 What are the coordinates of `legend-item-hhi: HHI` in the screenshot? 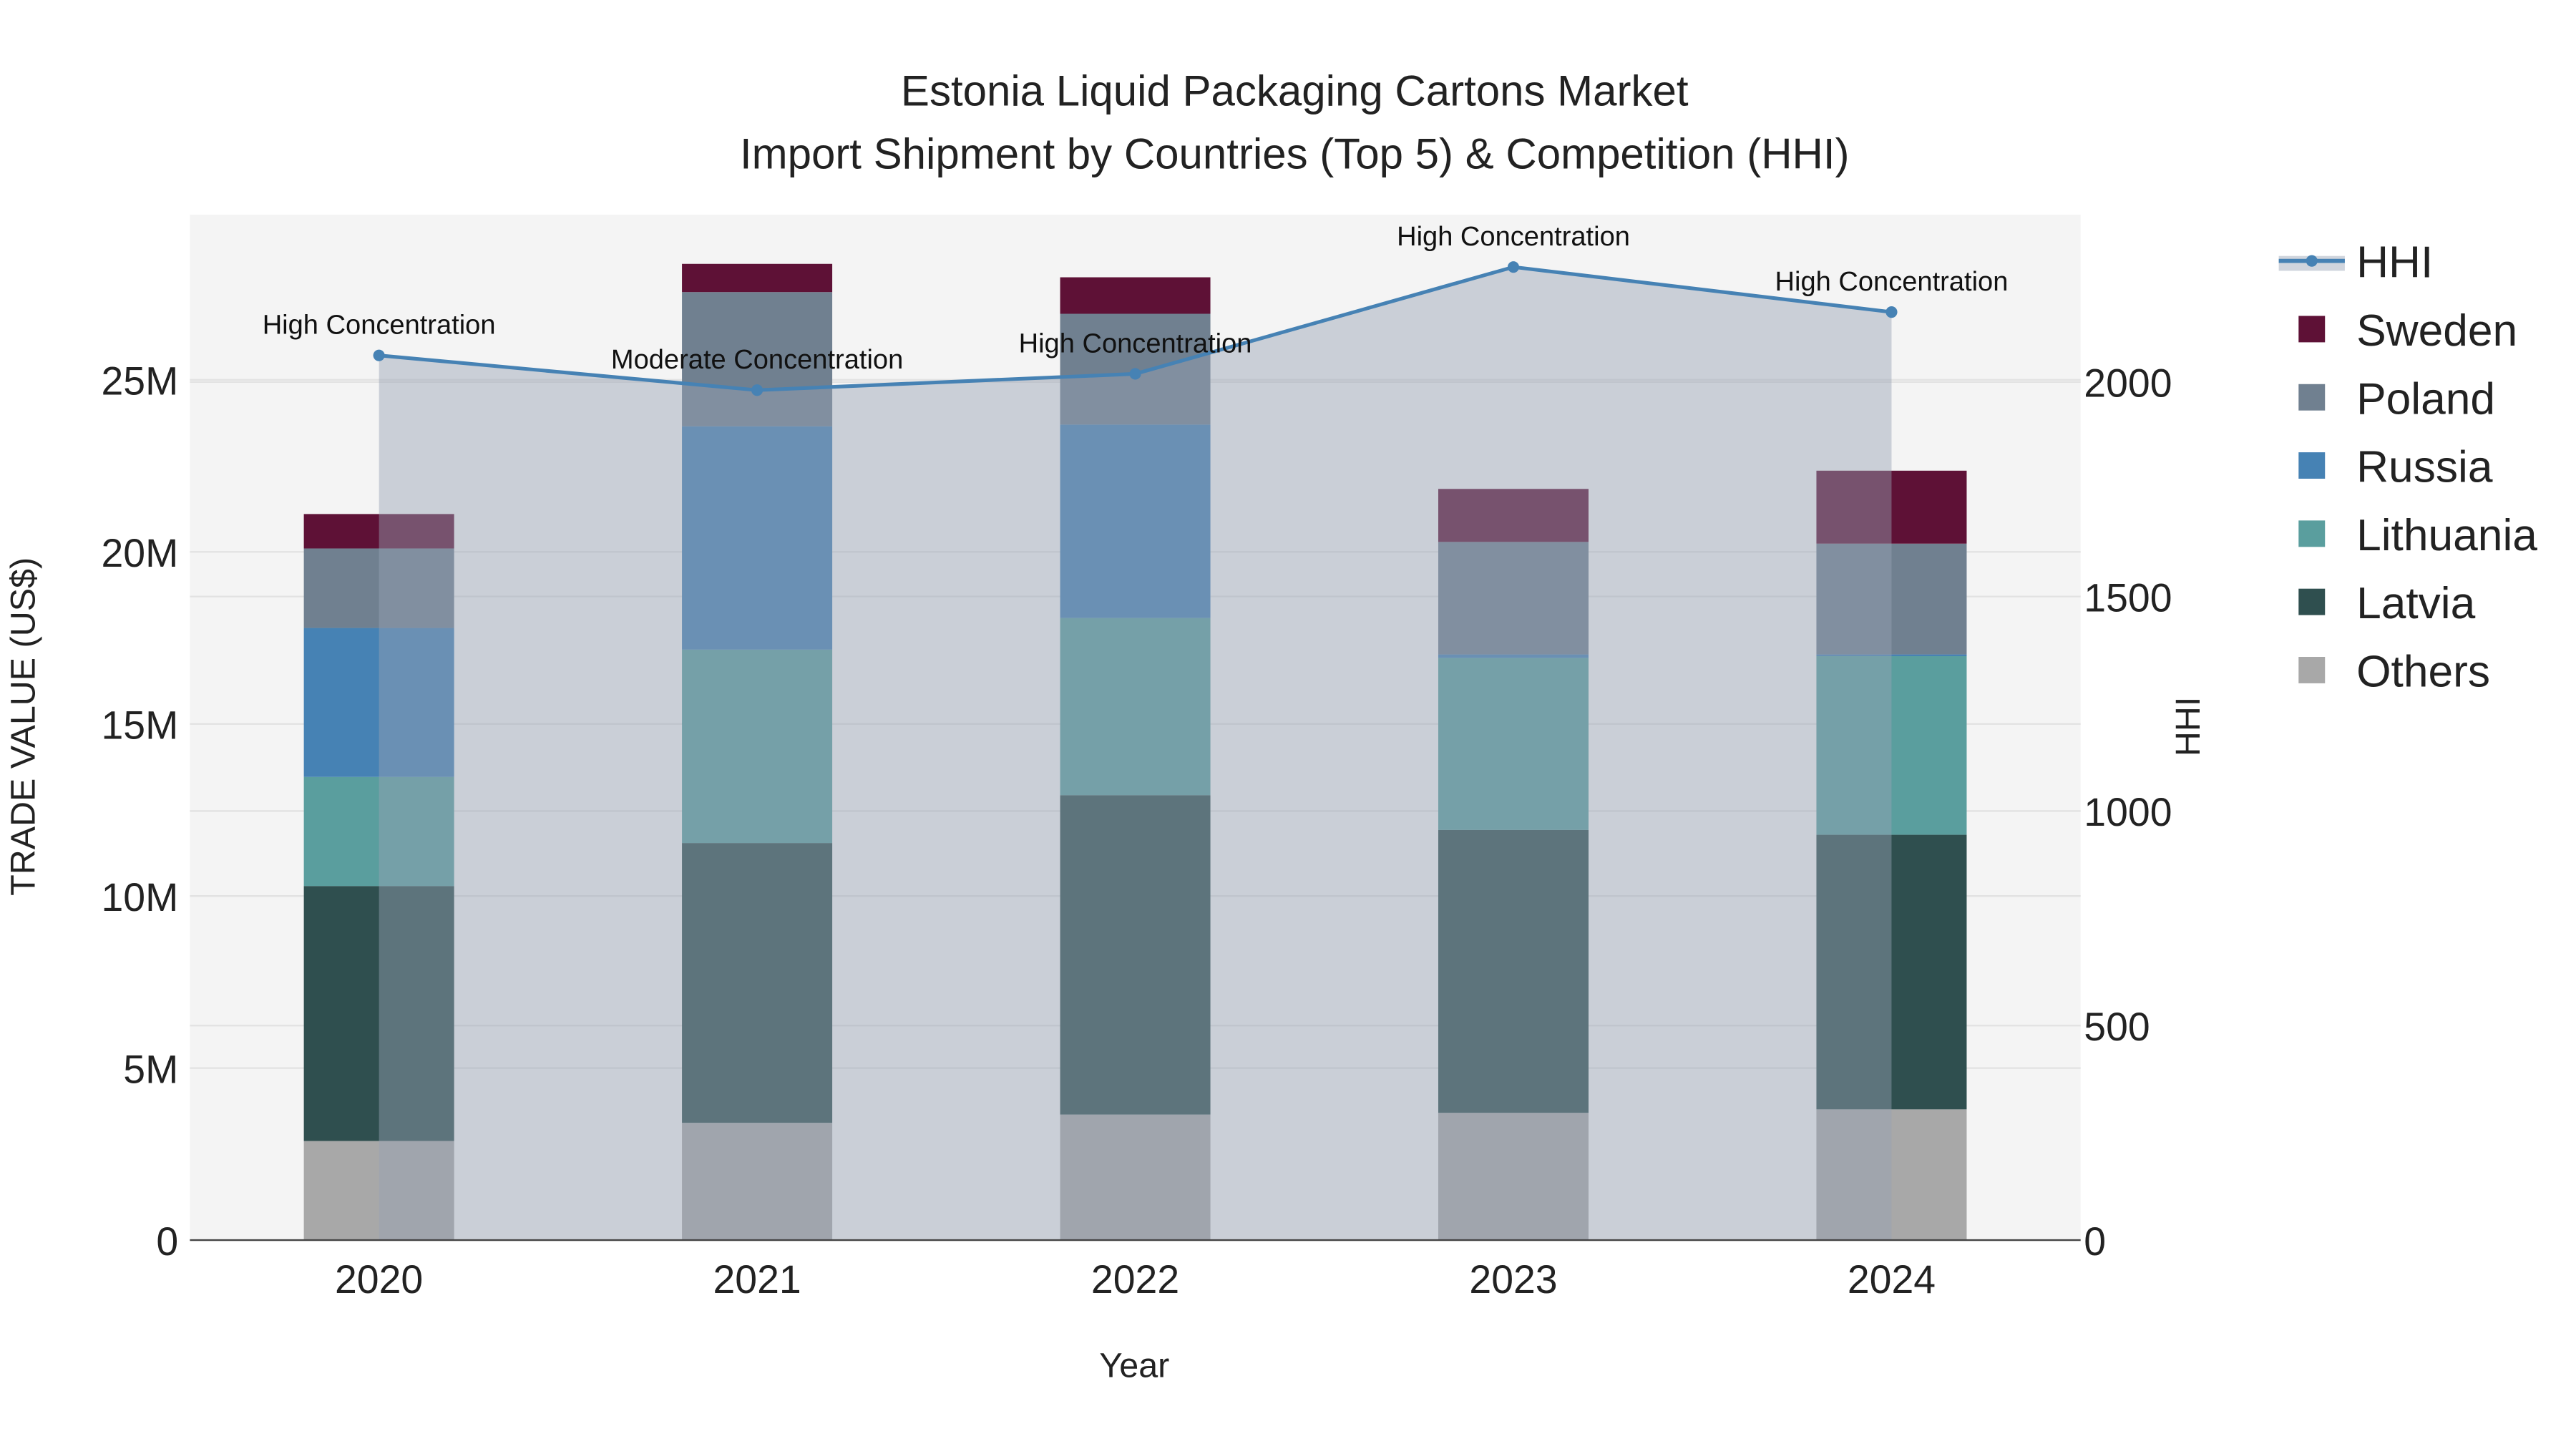 It's located at (2356, 263).